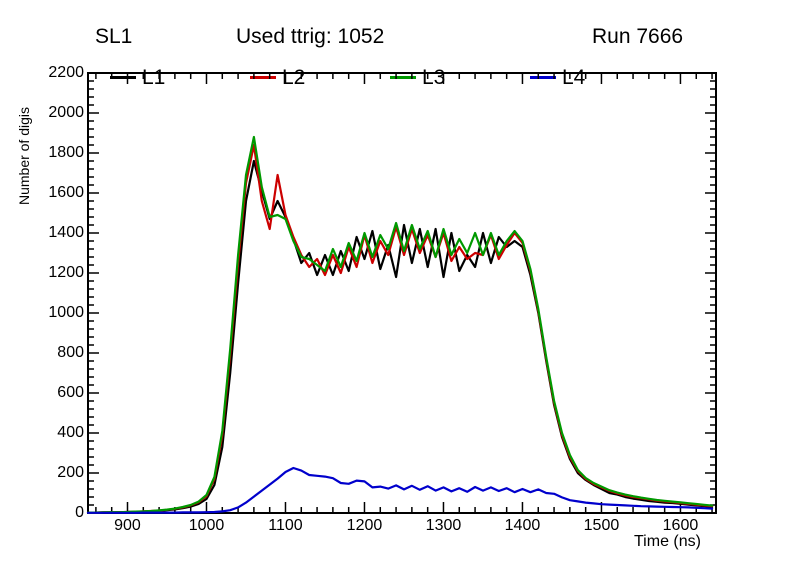 This screenshot has height=572, width=796. What do you see at coordinates (460, 77) in the screenshot?
I see `legend-item-l3: L3` at bounding box center [460, 77].